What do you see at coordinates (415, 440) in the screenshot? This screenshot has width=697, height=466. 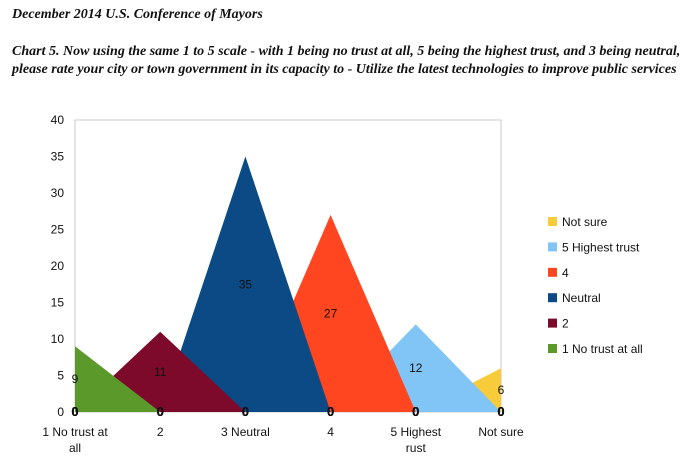 I see `x-tick-label: 5 Highest rust` at bounding box center [415, 440].